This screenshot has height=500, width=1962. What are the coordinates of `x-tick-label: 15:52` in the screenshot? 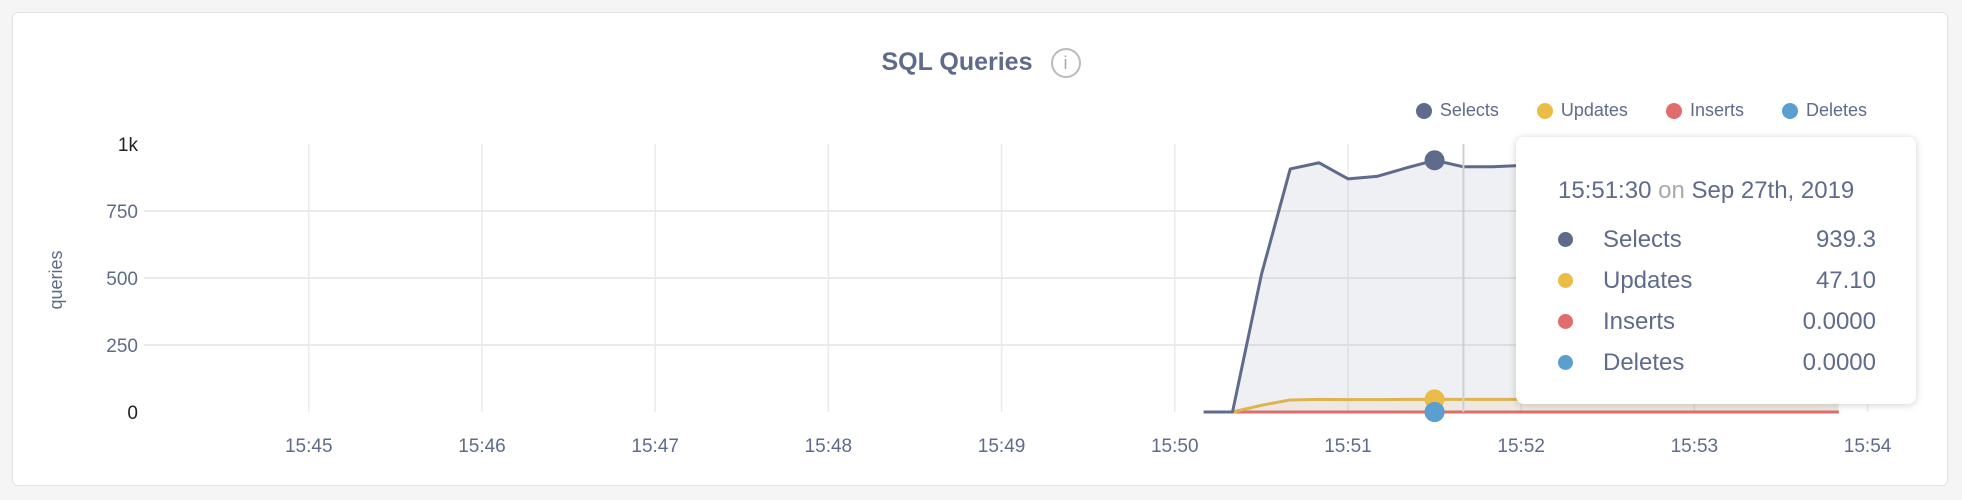 It's located at (1521, 446).